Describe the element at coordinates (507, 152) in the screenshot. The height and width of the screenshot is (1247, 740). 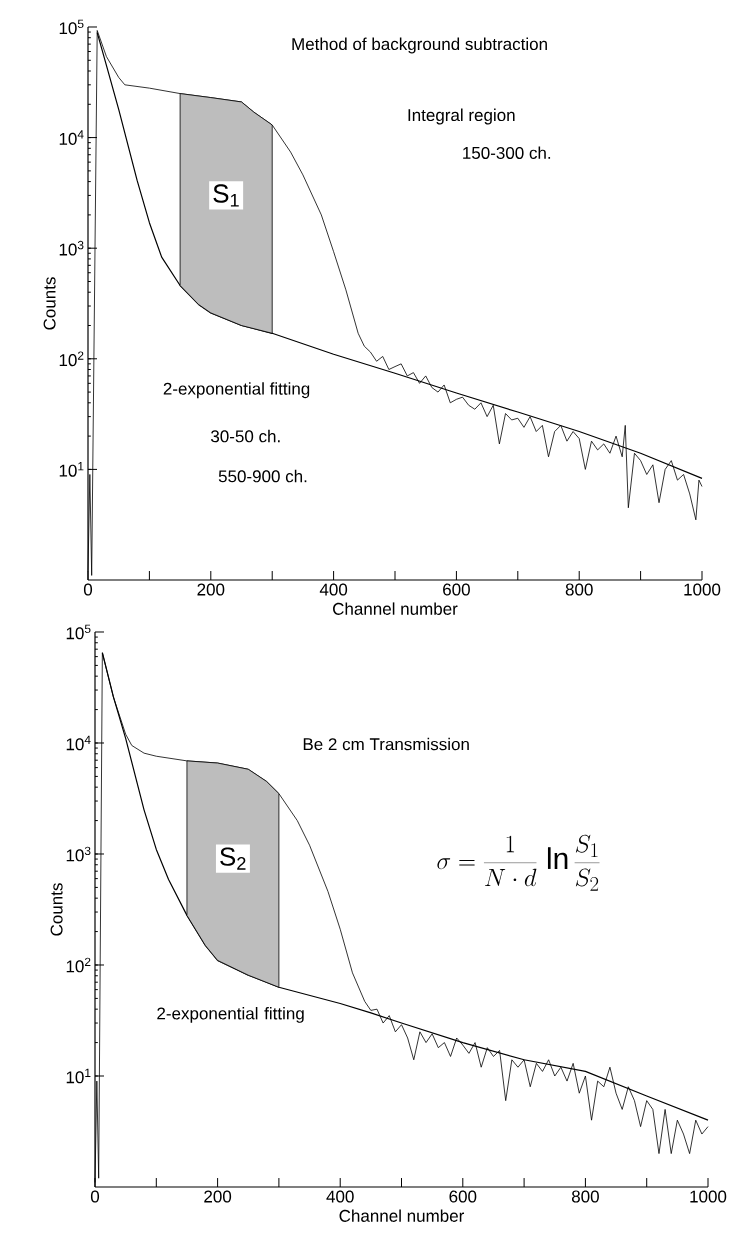
I see `annotation: 150-300 ch.` at that location.